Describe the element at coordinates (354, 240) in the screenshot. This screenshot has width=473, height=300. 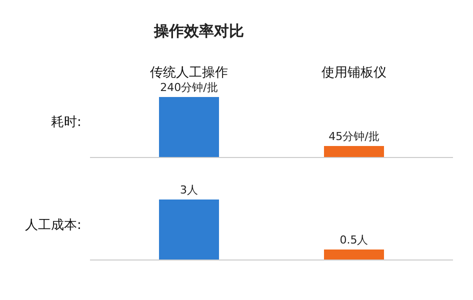
I see `data-label: 0.5人` at that location.